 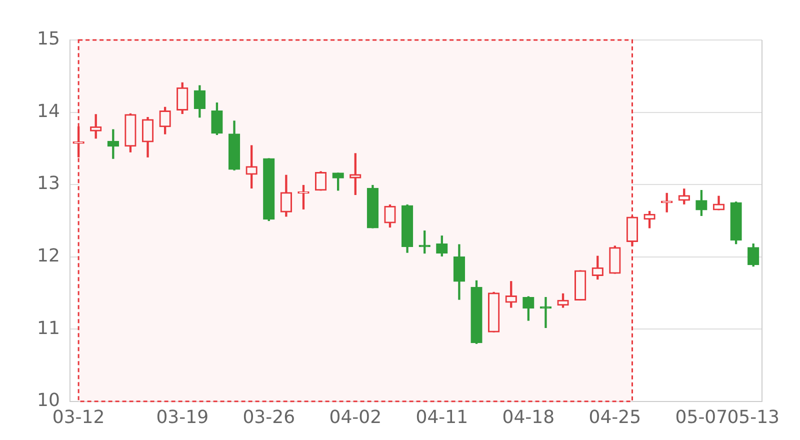 What do you see at coordinates (48, 256) in the screenshot?
I see `y-tick-label: 12` at bounding box center [48, 256].